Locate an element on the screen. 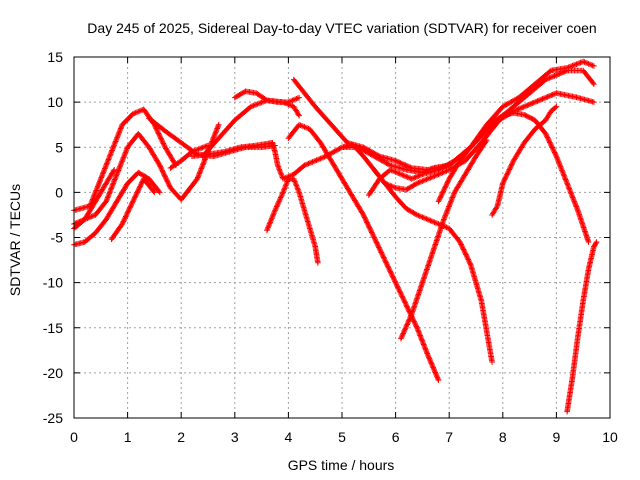 The height and width of the screenshot is (480, 640). x-tick-label: 6 is located at coordinates (396, 437).